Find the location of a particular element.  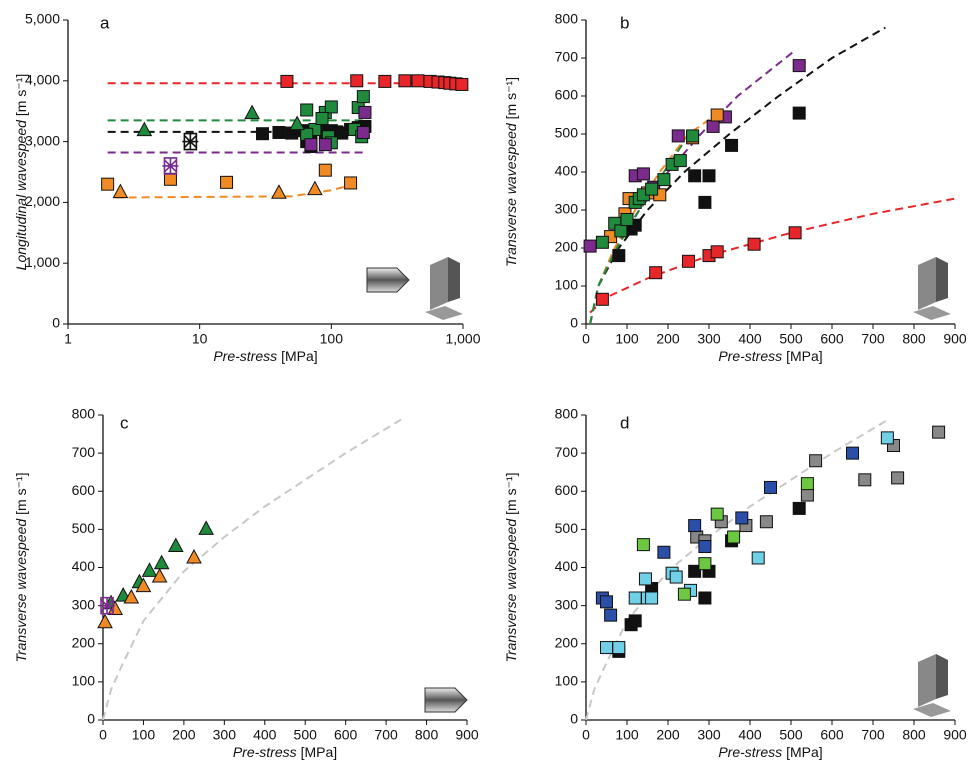

y-tick-label: 300 is located at coordinates (567, 209).